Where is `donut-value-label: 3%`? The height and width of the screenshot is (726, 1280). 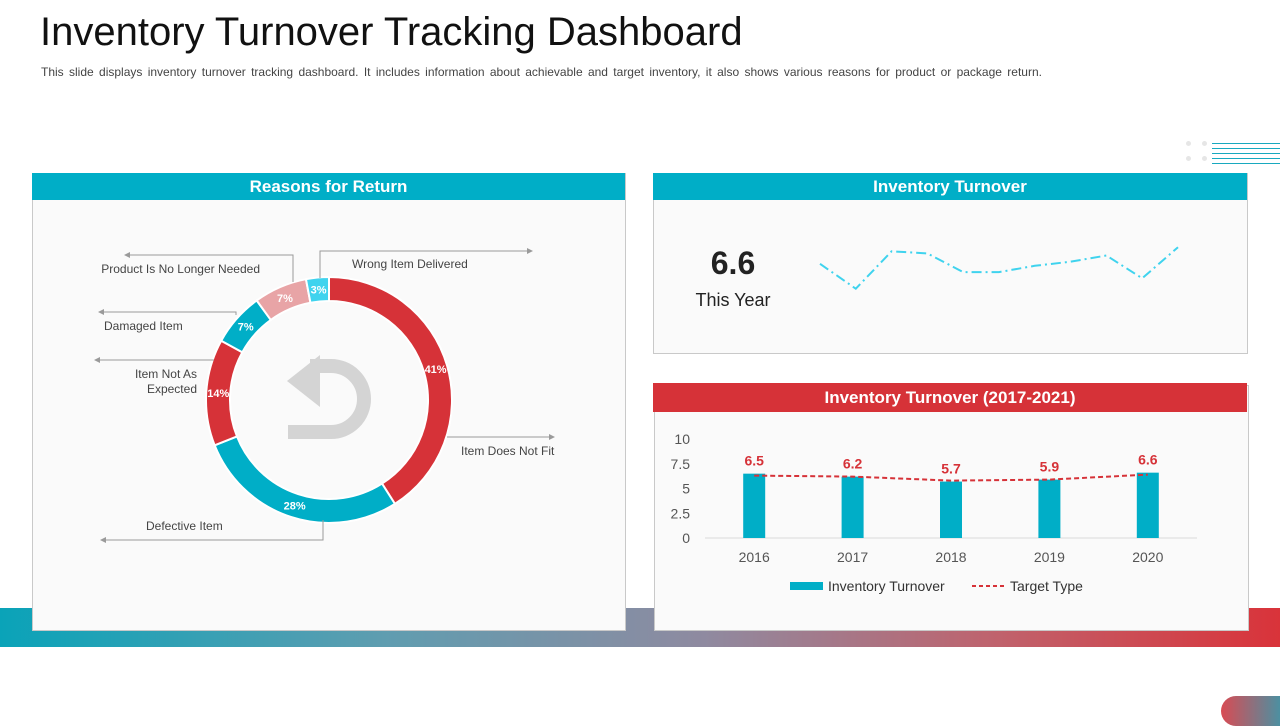 donut-value-label: 3% is located at coordinates (319, 290).